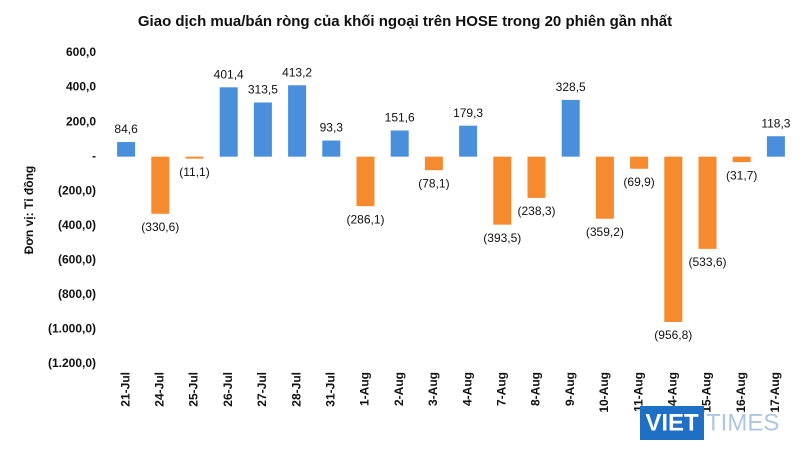  I want to click on data-label: 401,4, so click(229, 74).